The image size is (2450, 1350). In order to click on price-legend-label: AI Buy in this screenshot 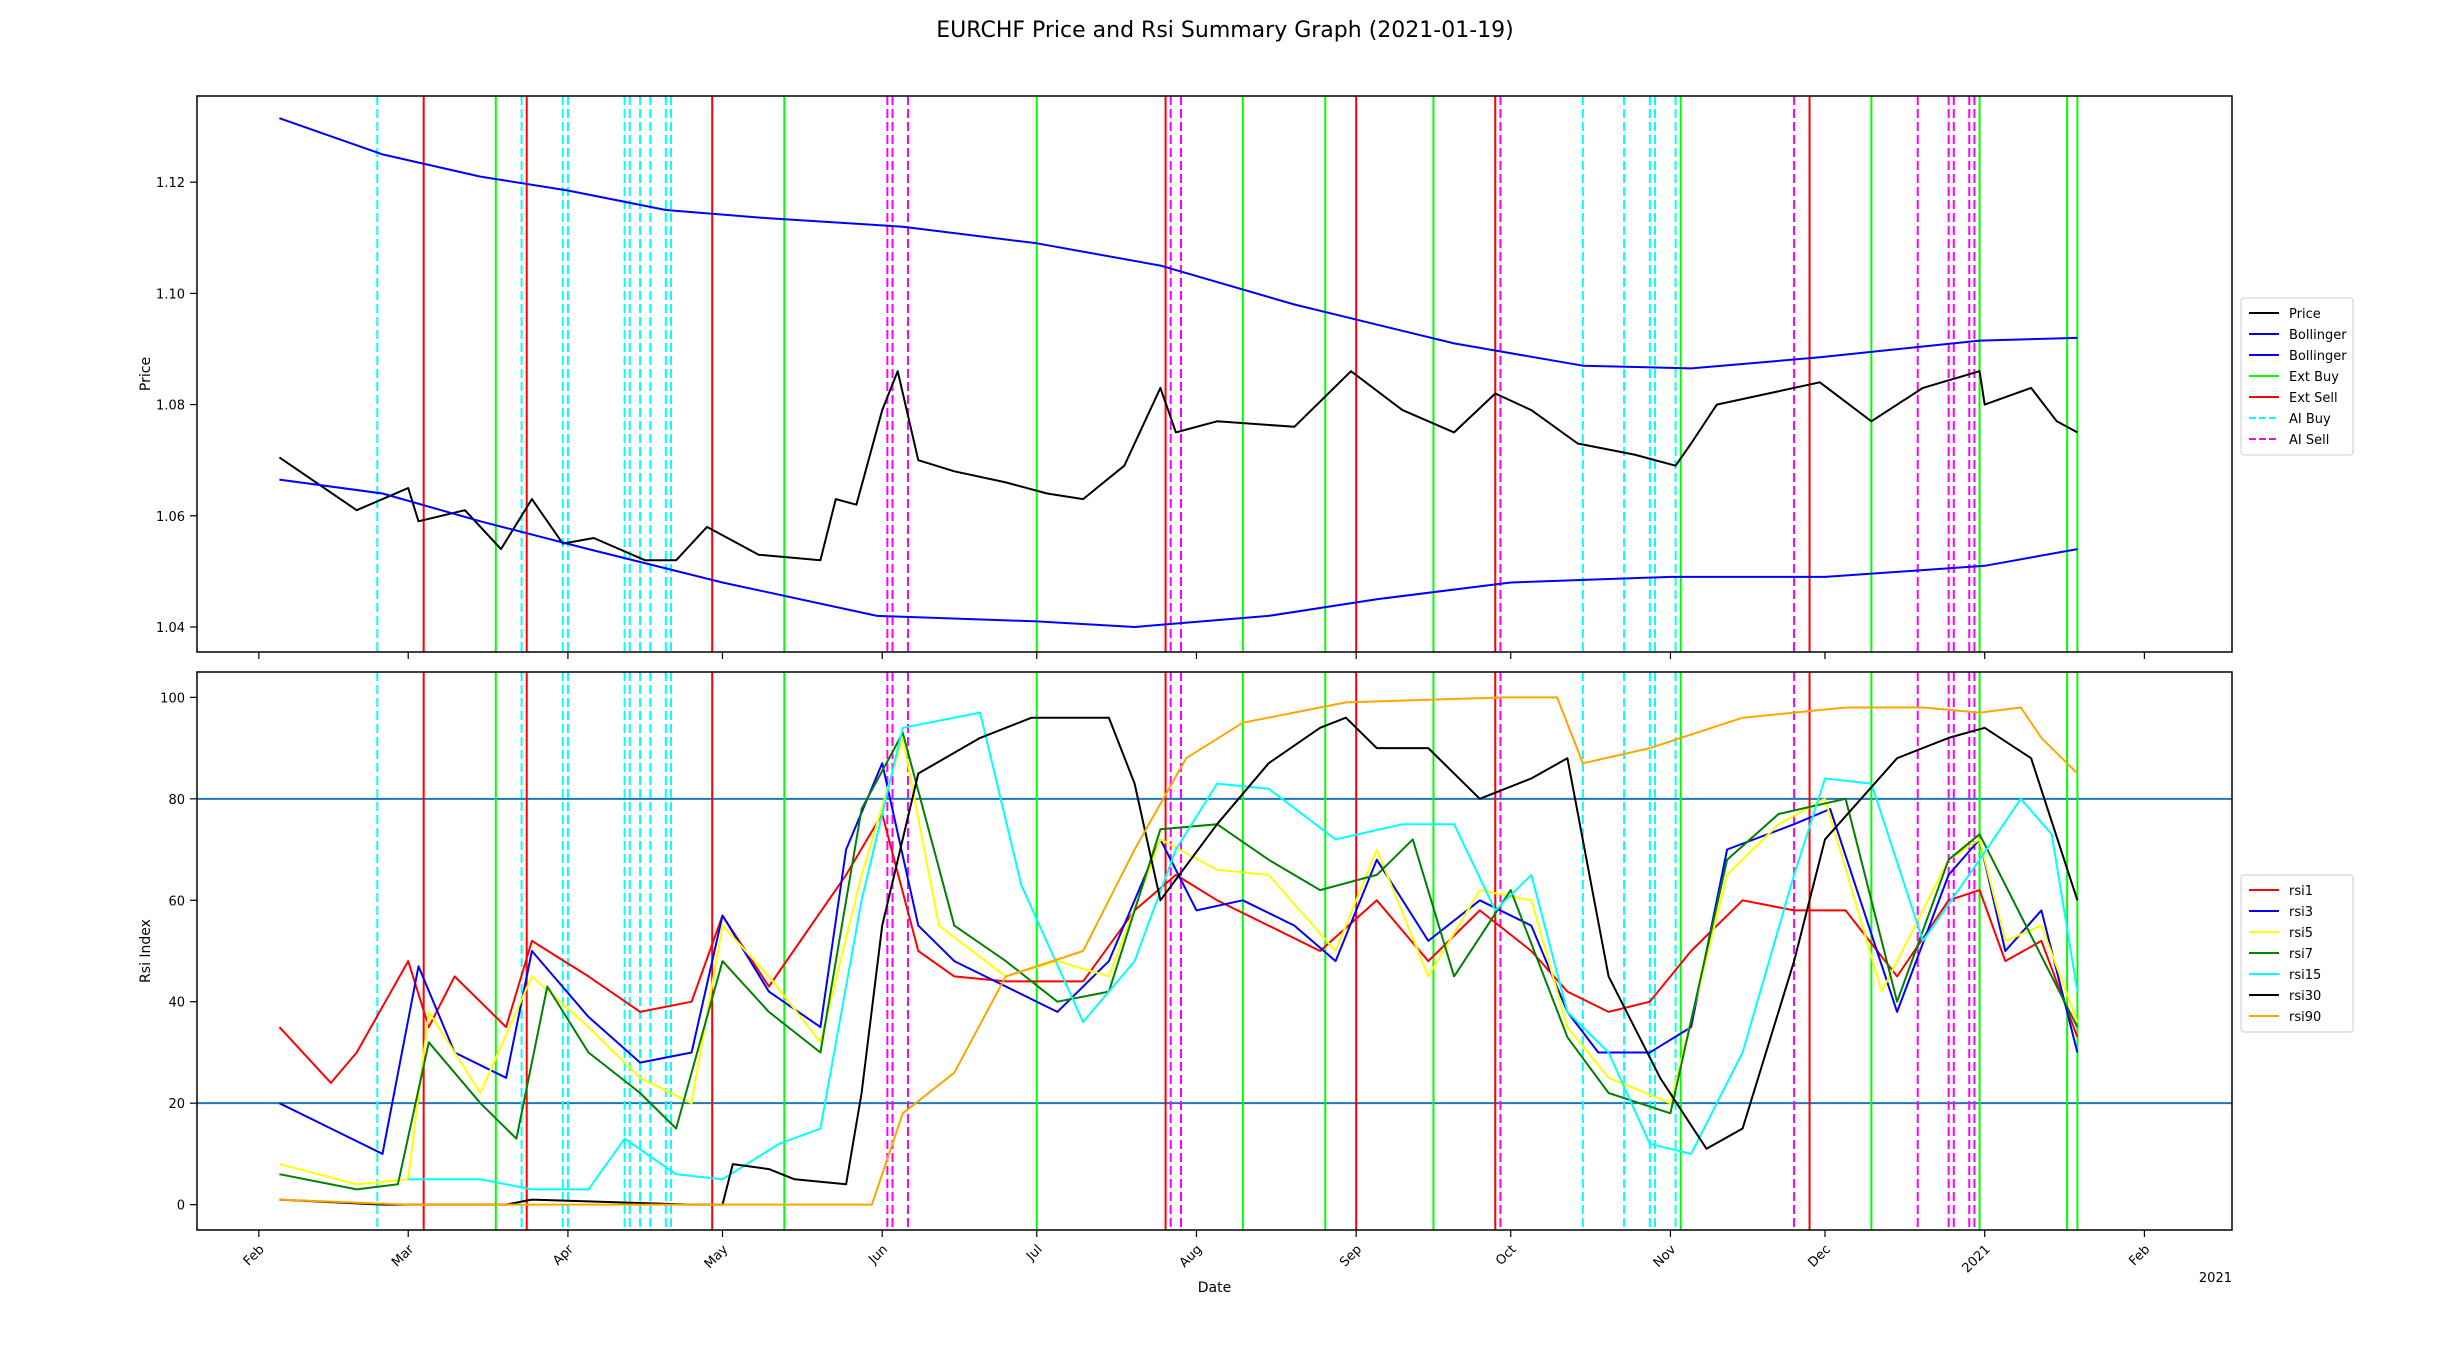, I will do `click(2310, 419)`.